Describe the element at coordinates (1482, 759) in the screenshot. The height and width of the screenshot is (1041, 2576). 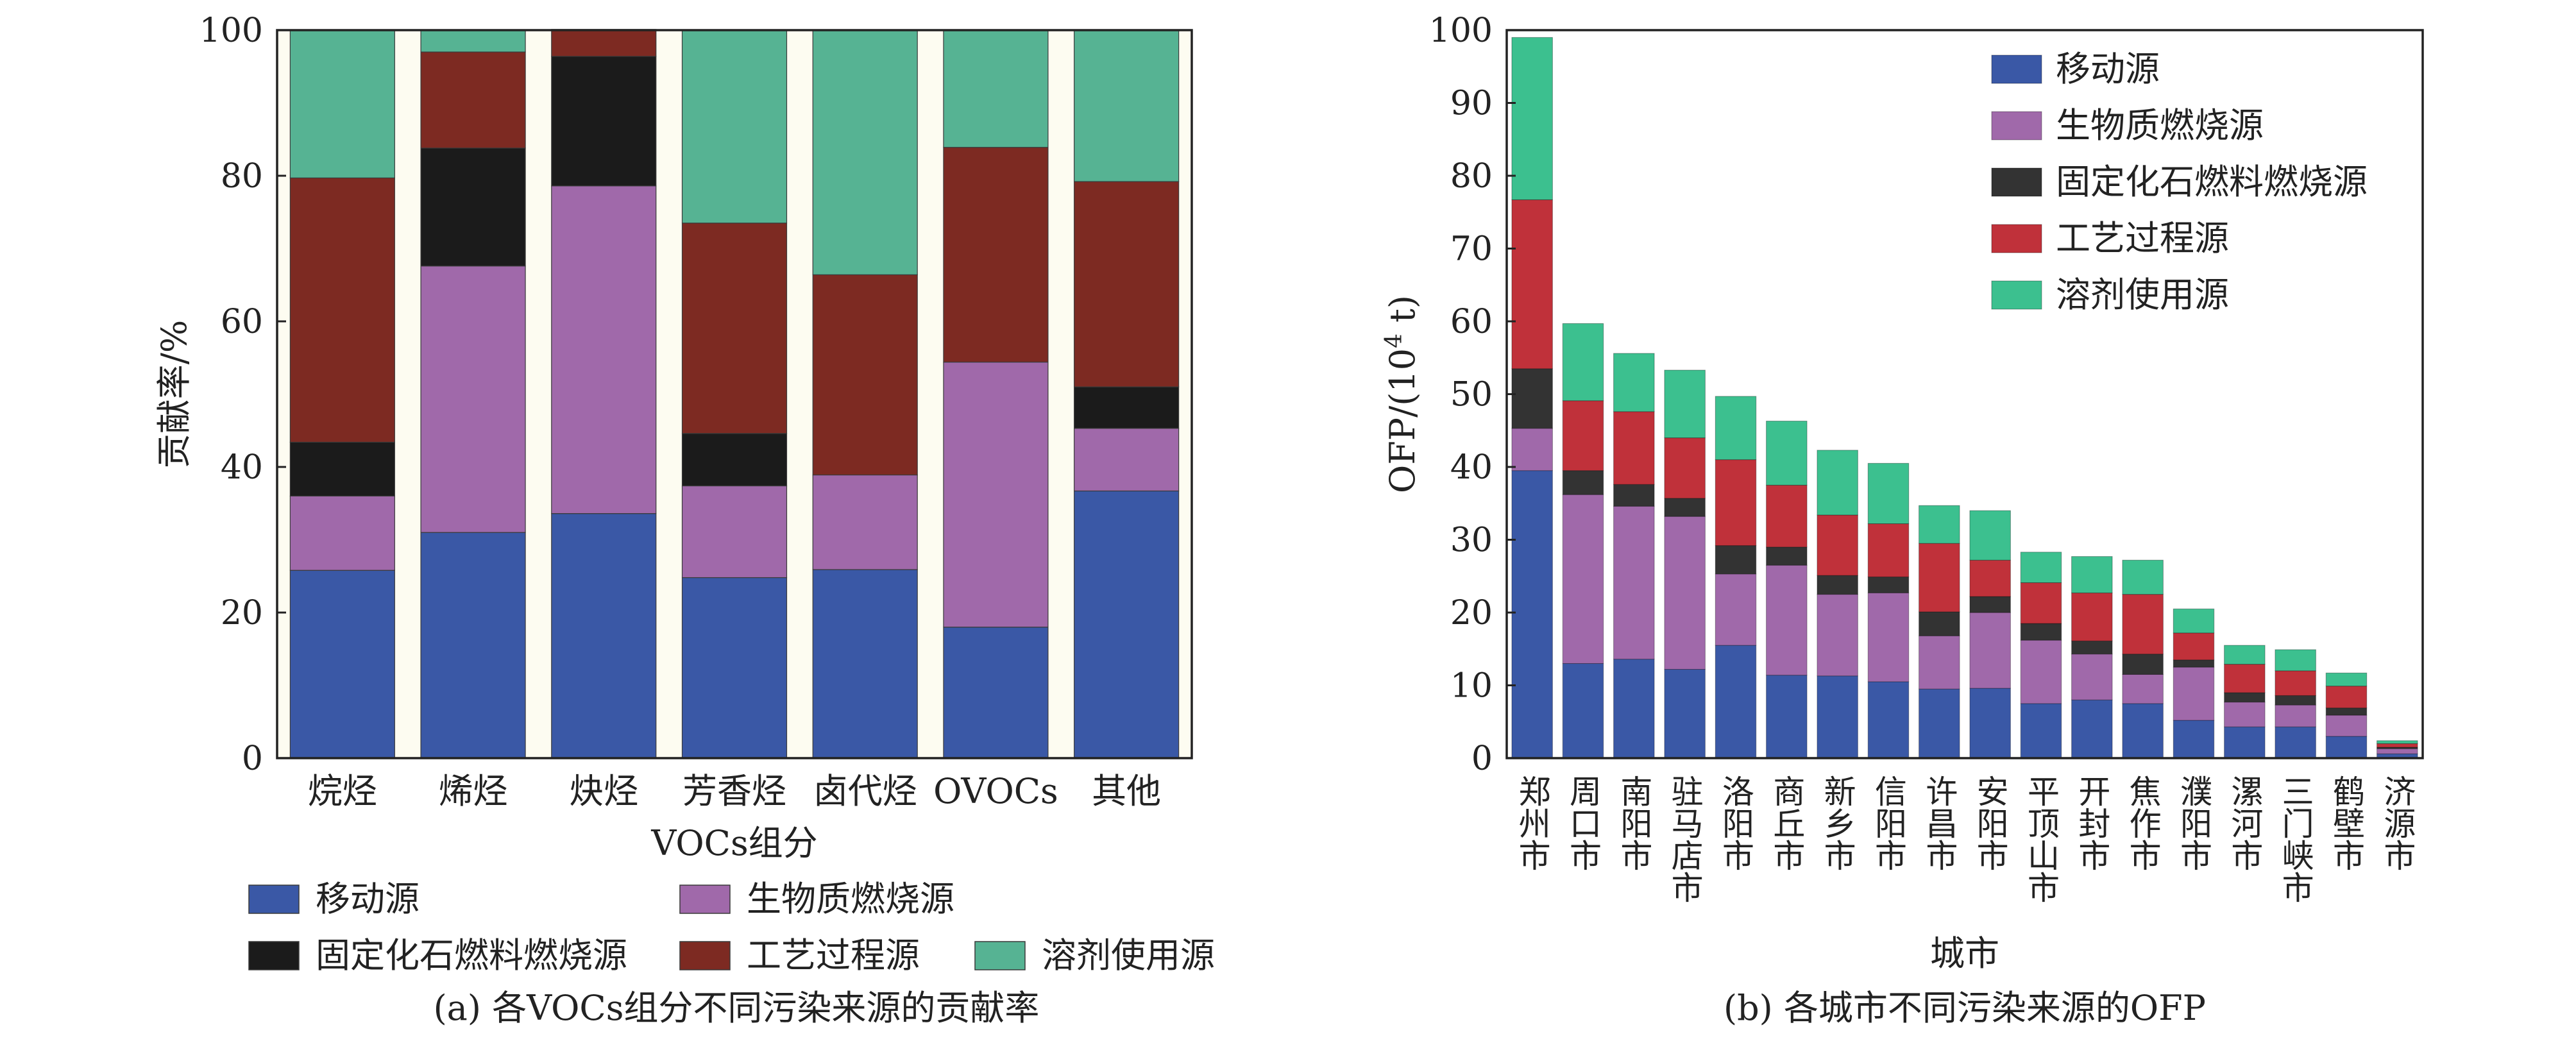
I see `y-tick-label: 0` at that location.